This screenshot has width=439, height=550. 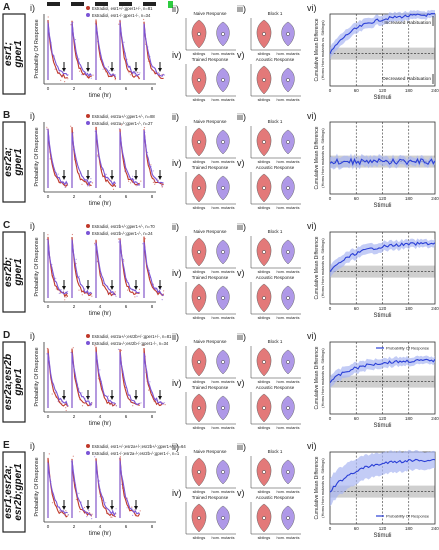 What do you see at coordinates (149, 4) in the screenshot?
I see `stimulus-block-marker` at bounding box center [149, 4].